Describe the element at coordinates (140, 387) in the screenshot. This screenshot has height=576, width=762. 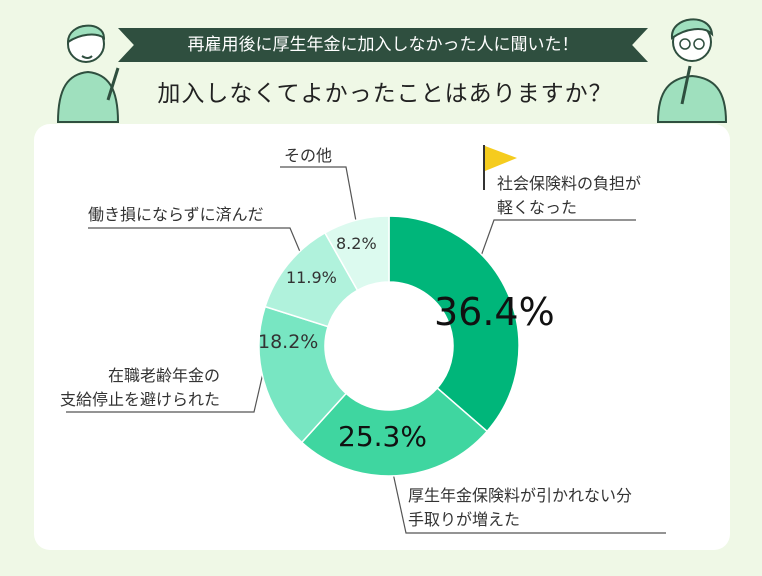
I see `category-label-3: 在職老齢年金の 支給停止を避けられた` at that location.